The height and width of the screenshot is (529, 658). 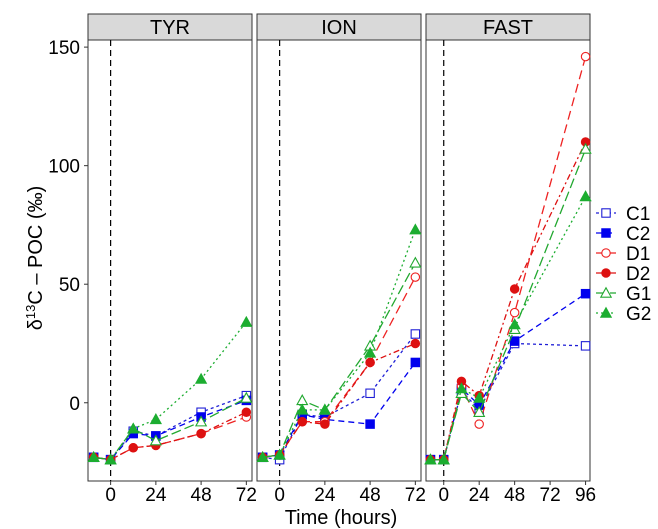 I want to click on facet-label-ion: ION, so click(x=339, y=28).